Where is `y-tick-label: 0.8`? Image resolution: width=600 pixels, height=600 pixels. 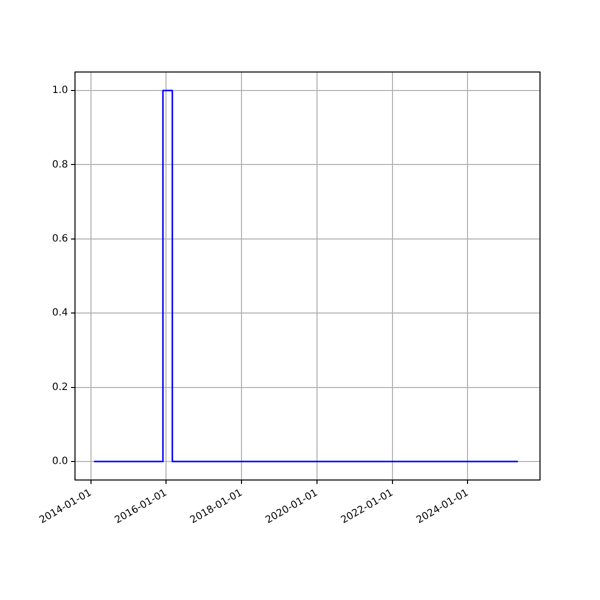
y-tick-label: 0.8 is located at coordinates (60, 164).